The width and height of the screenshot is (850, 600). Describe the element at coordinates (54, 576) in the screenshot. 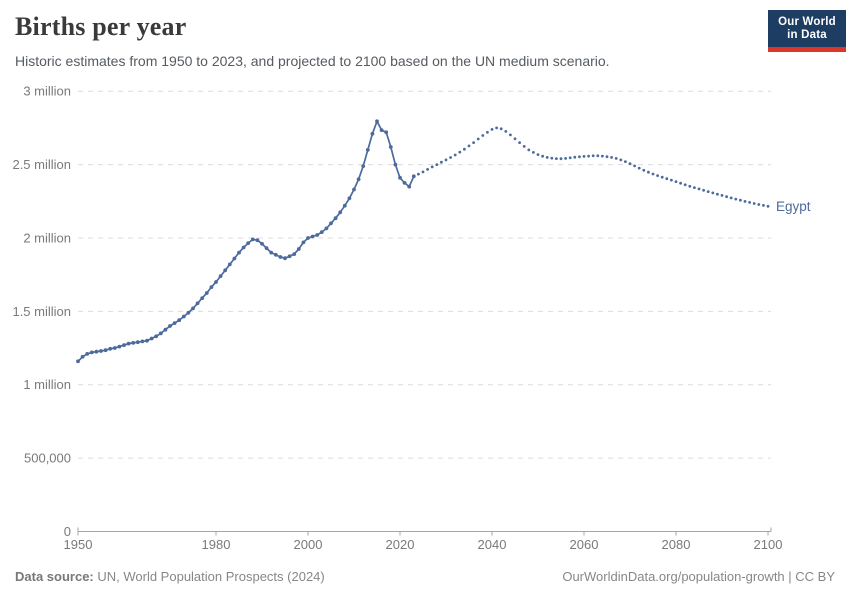

I see `data-source-label: Data source:` at that location.